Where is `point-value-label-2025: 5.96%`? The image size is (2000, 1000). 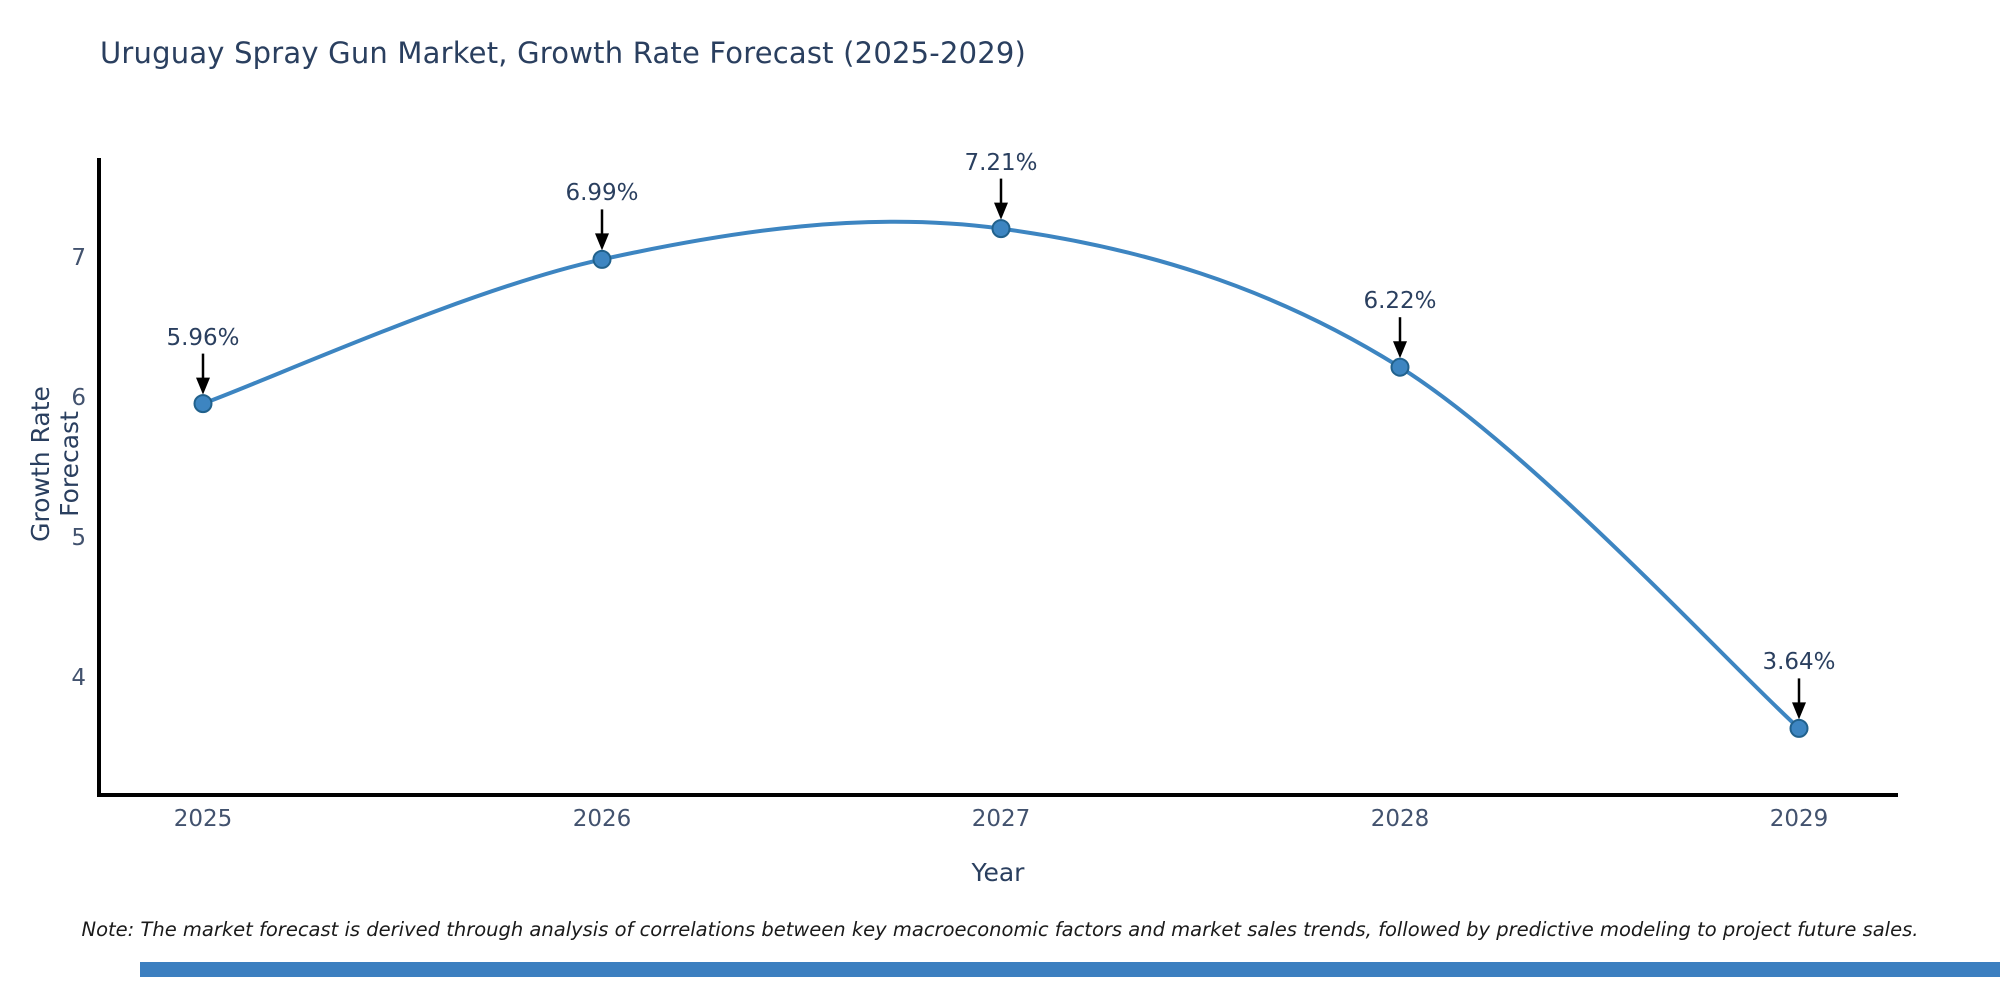
point-value-label-2025: 5.96% is located at coordinates (203, 337).